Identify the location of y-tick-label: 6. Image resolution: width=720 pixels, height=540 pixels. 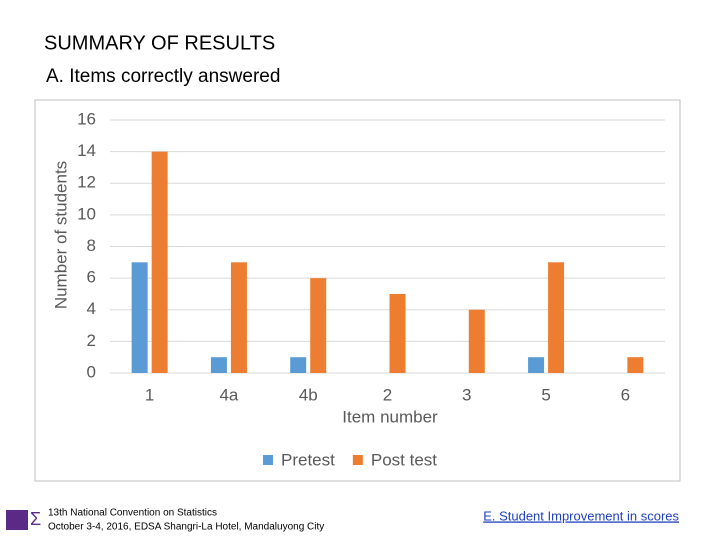
(91, 277).